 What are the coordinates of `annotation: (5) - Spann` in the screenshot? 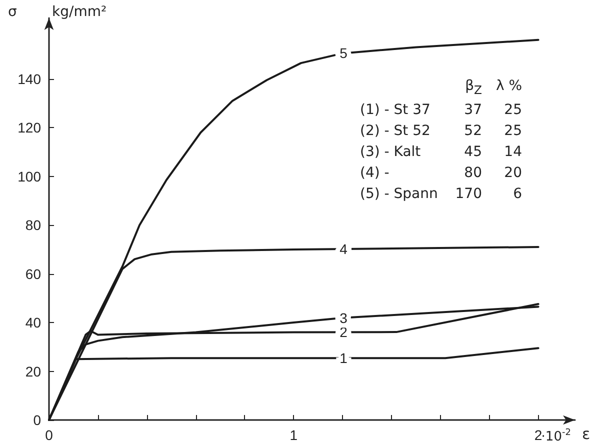 It's located at (399, 194).